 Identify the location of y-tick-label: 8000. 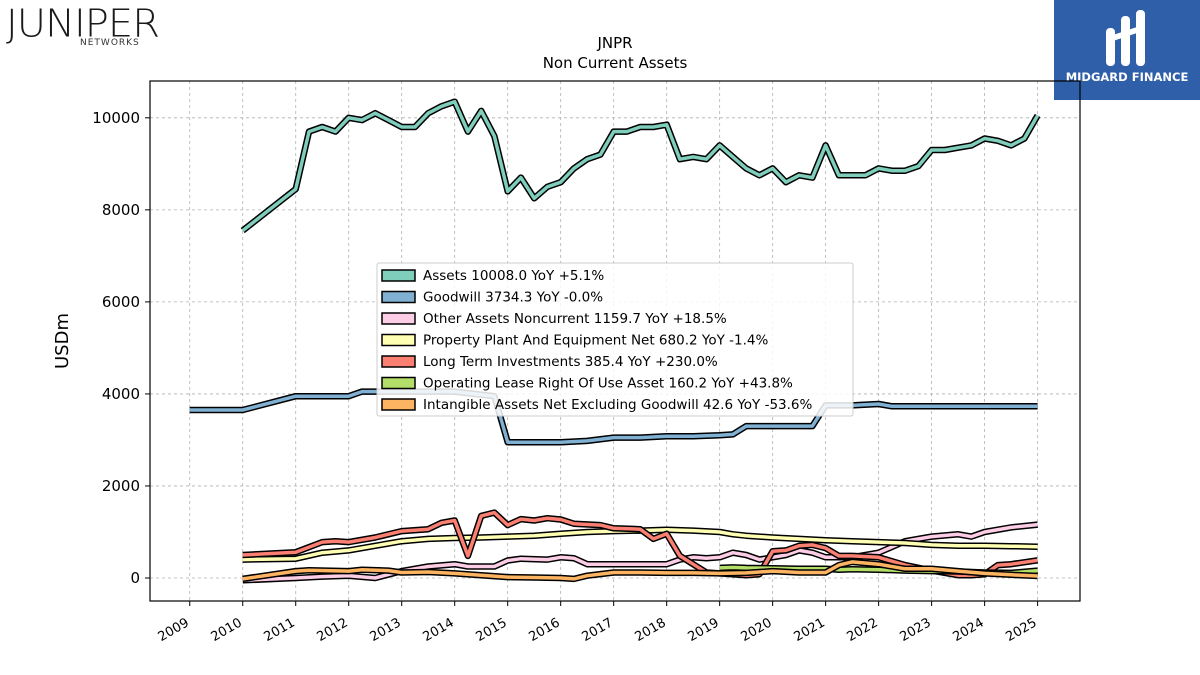
(121, 210).